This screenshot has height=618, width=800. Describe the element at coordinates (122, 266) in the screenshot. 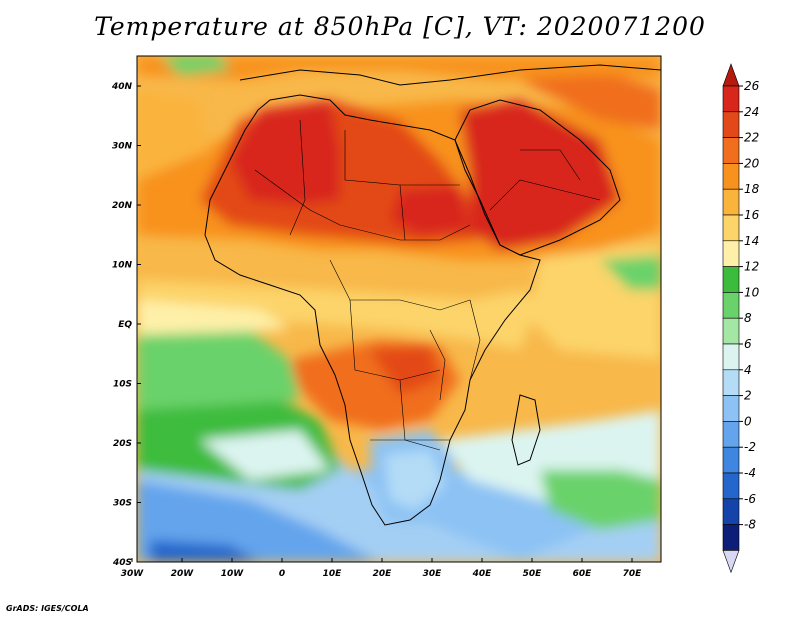

I see `lat-tick-label: 10N` at that location.